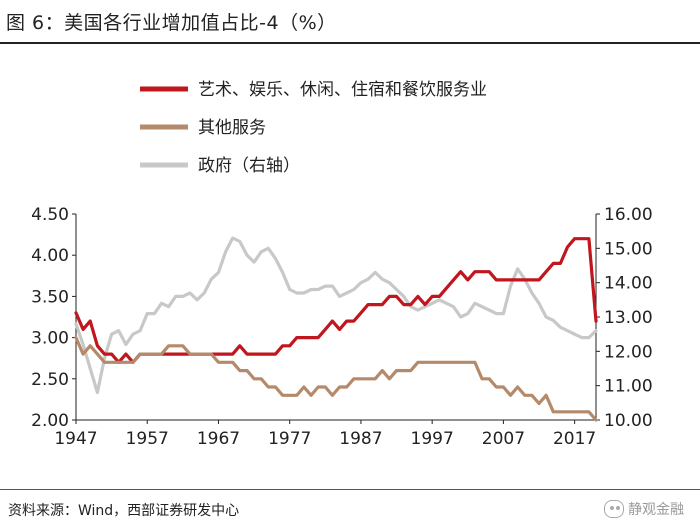 The width and height of the screenshot is (700, 526). What do you see at coordinates (614, 509) in the screenshot?
I see `wechat-icon` at bounding box center [614, 509].